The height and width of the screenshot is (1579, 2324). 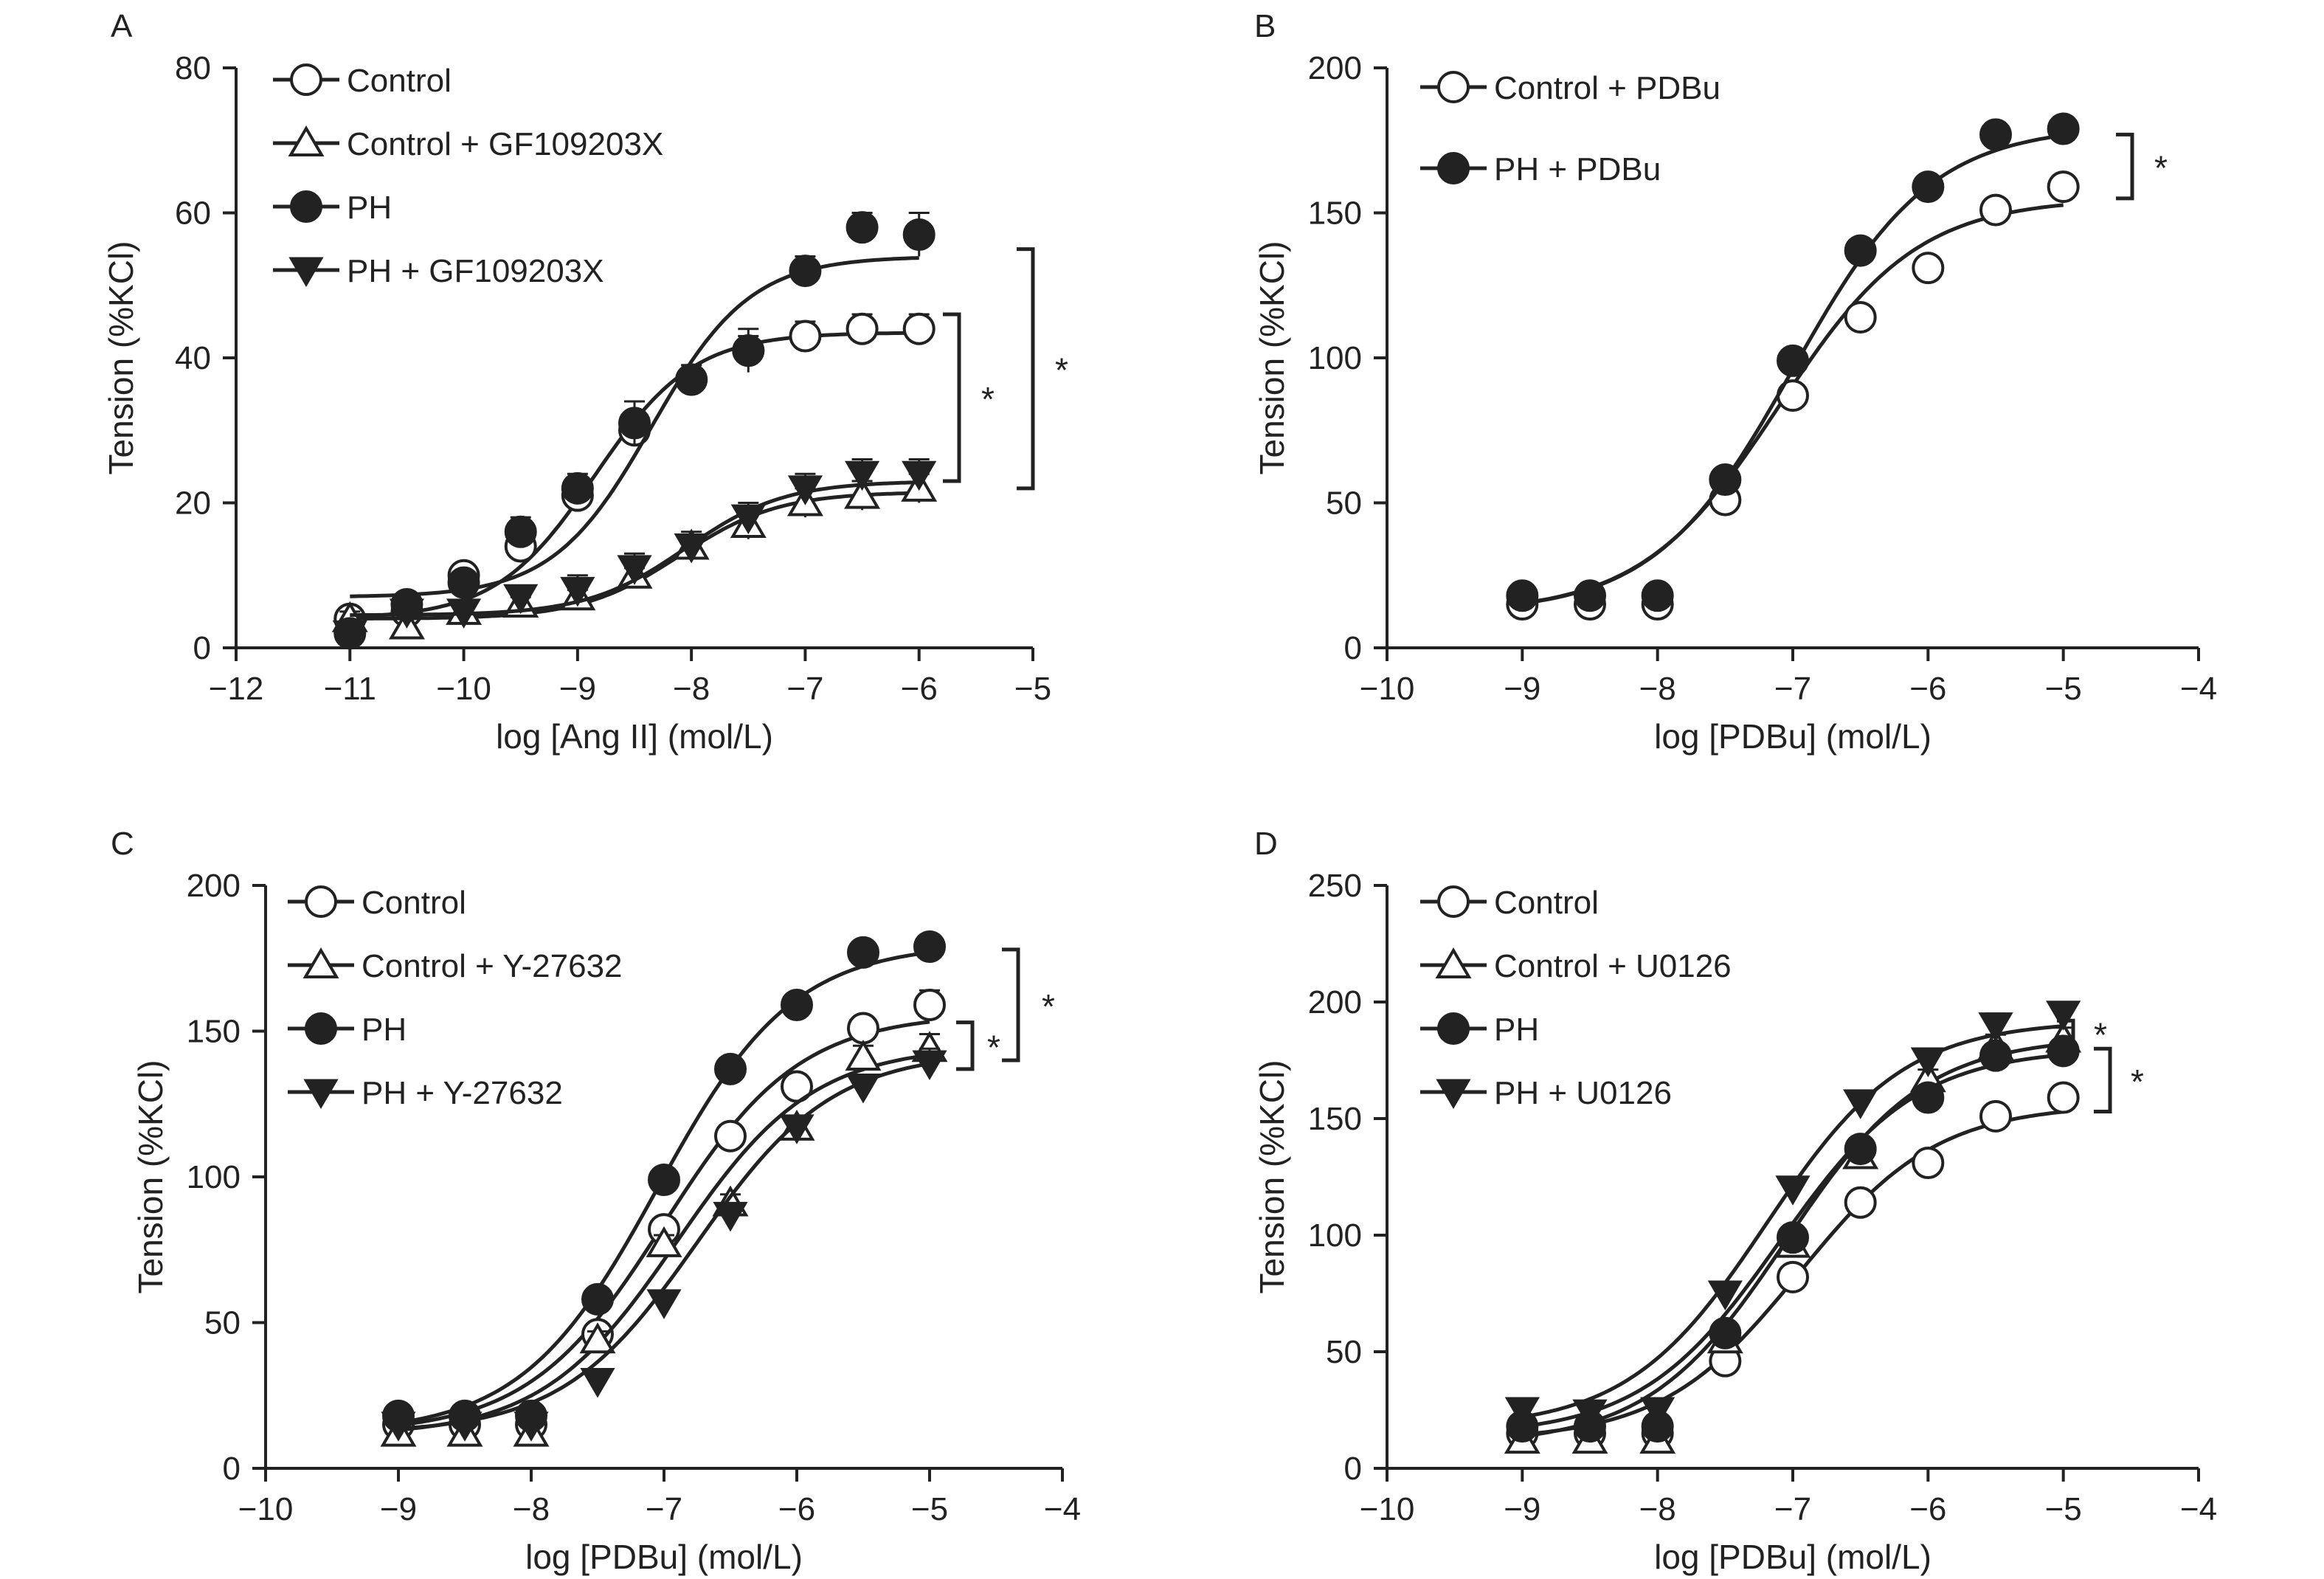 What do you see at coordinates (193, 68) in the screenshot?
I see `y-tick-label: 80` at bounding box center [193, 68].